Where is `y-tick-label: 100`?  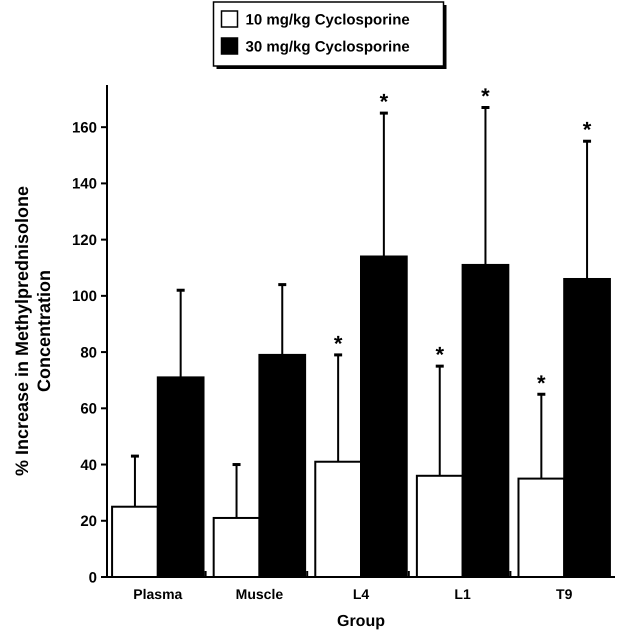
y-tick-label: 100 is located at coordinates (84, 297).